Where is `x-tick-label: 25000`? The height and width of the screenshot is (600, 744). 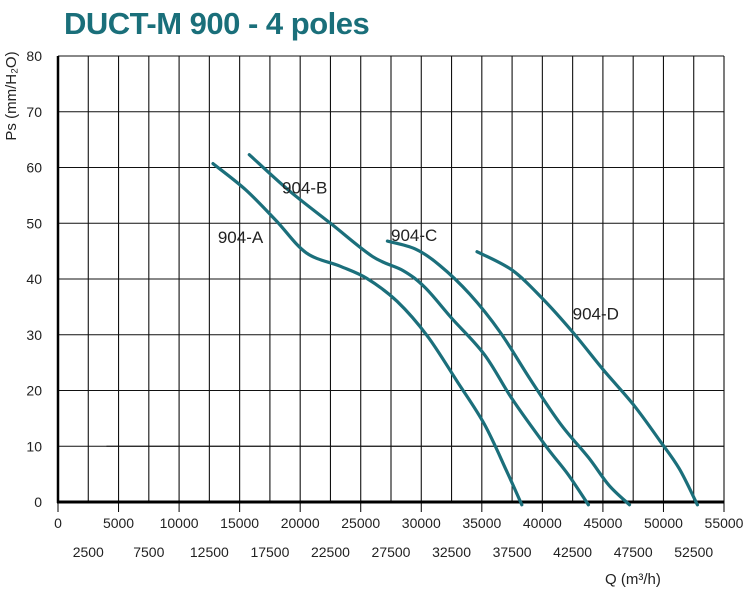 x-tick-label: 25000 is located at coordinates (360, 523).